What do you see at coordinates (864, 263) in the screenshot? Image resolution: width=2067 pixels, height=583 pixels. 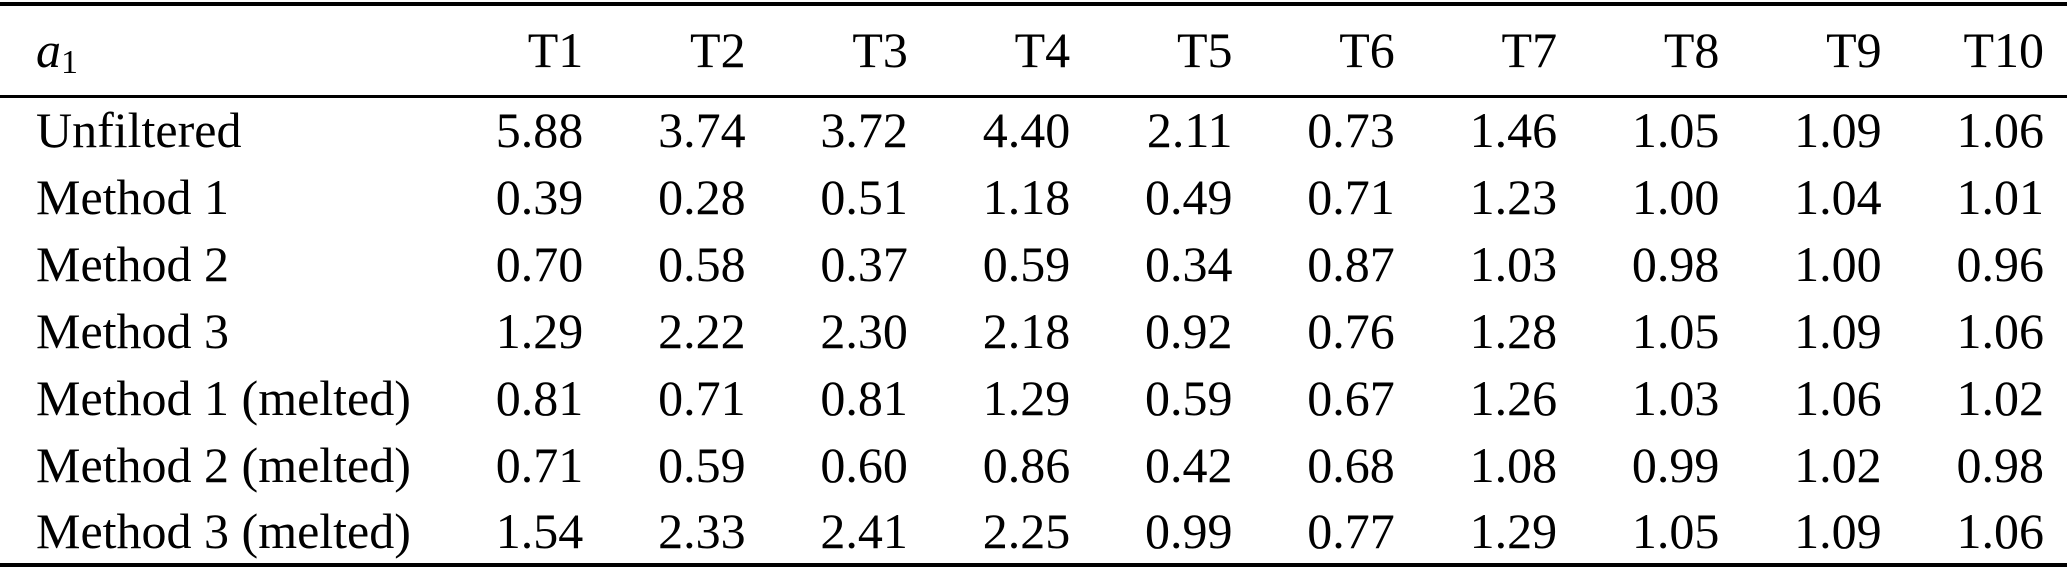 I see `value-cell: 0.37` at bounding box center [864, 263].